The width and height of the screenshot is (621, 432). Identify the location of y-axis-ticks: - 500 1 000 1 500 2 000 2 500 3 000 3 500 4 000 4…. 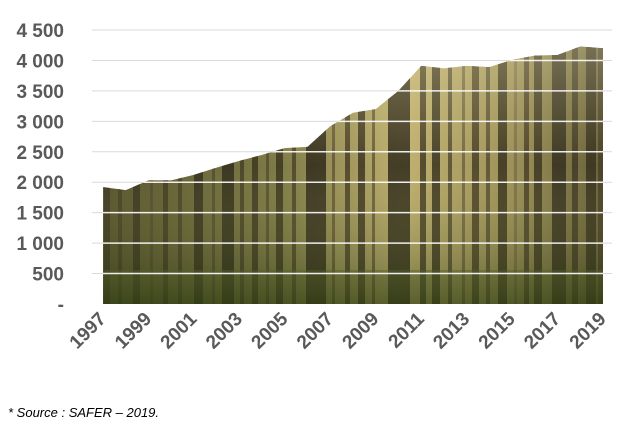
(40, 168).